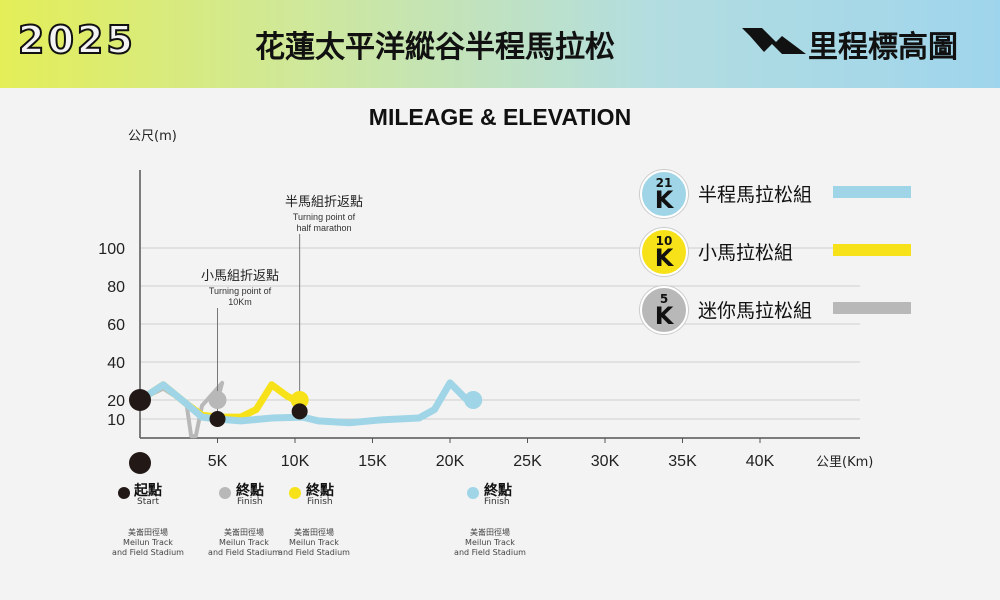  What do you see at coordinates (755, 195) in the screenshot?
I see `legend-label: 半程馬拉松組` at bounding box center [755, 195].